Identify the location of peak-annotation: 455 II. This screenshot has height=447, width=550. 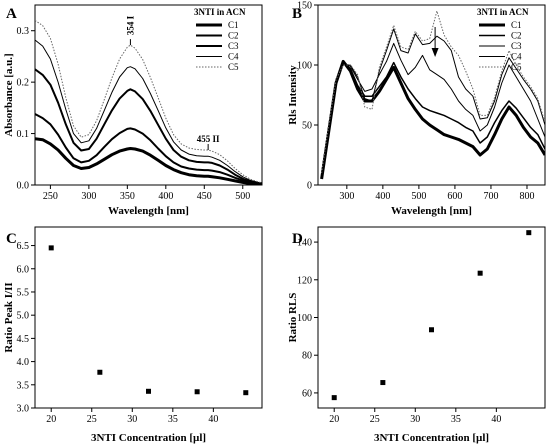
(208, 139).